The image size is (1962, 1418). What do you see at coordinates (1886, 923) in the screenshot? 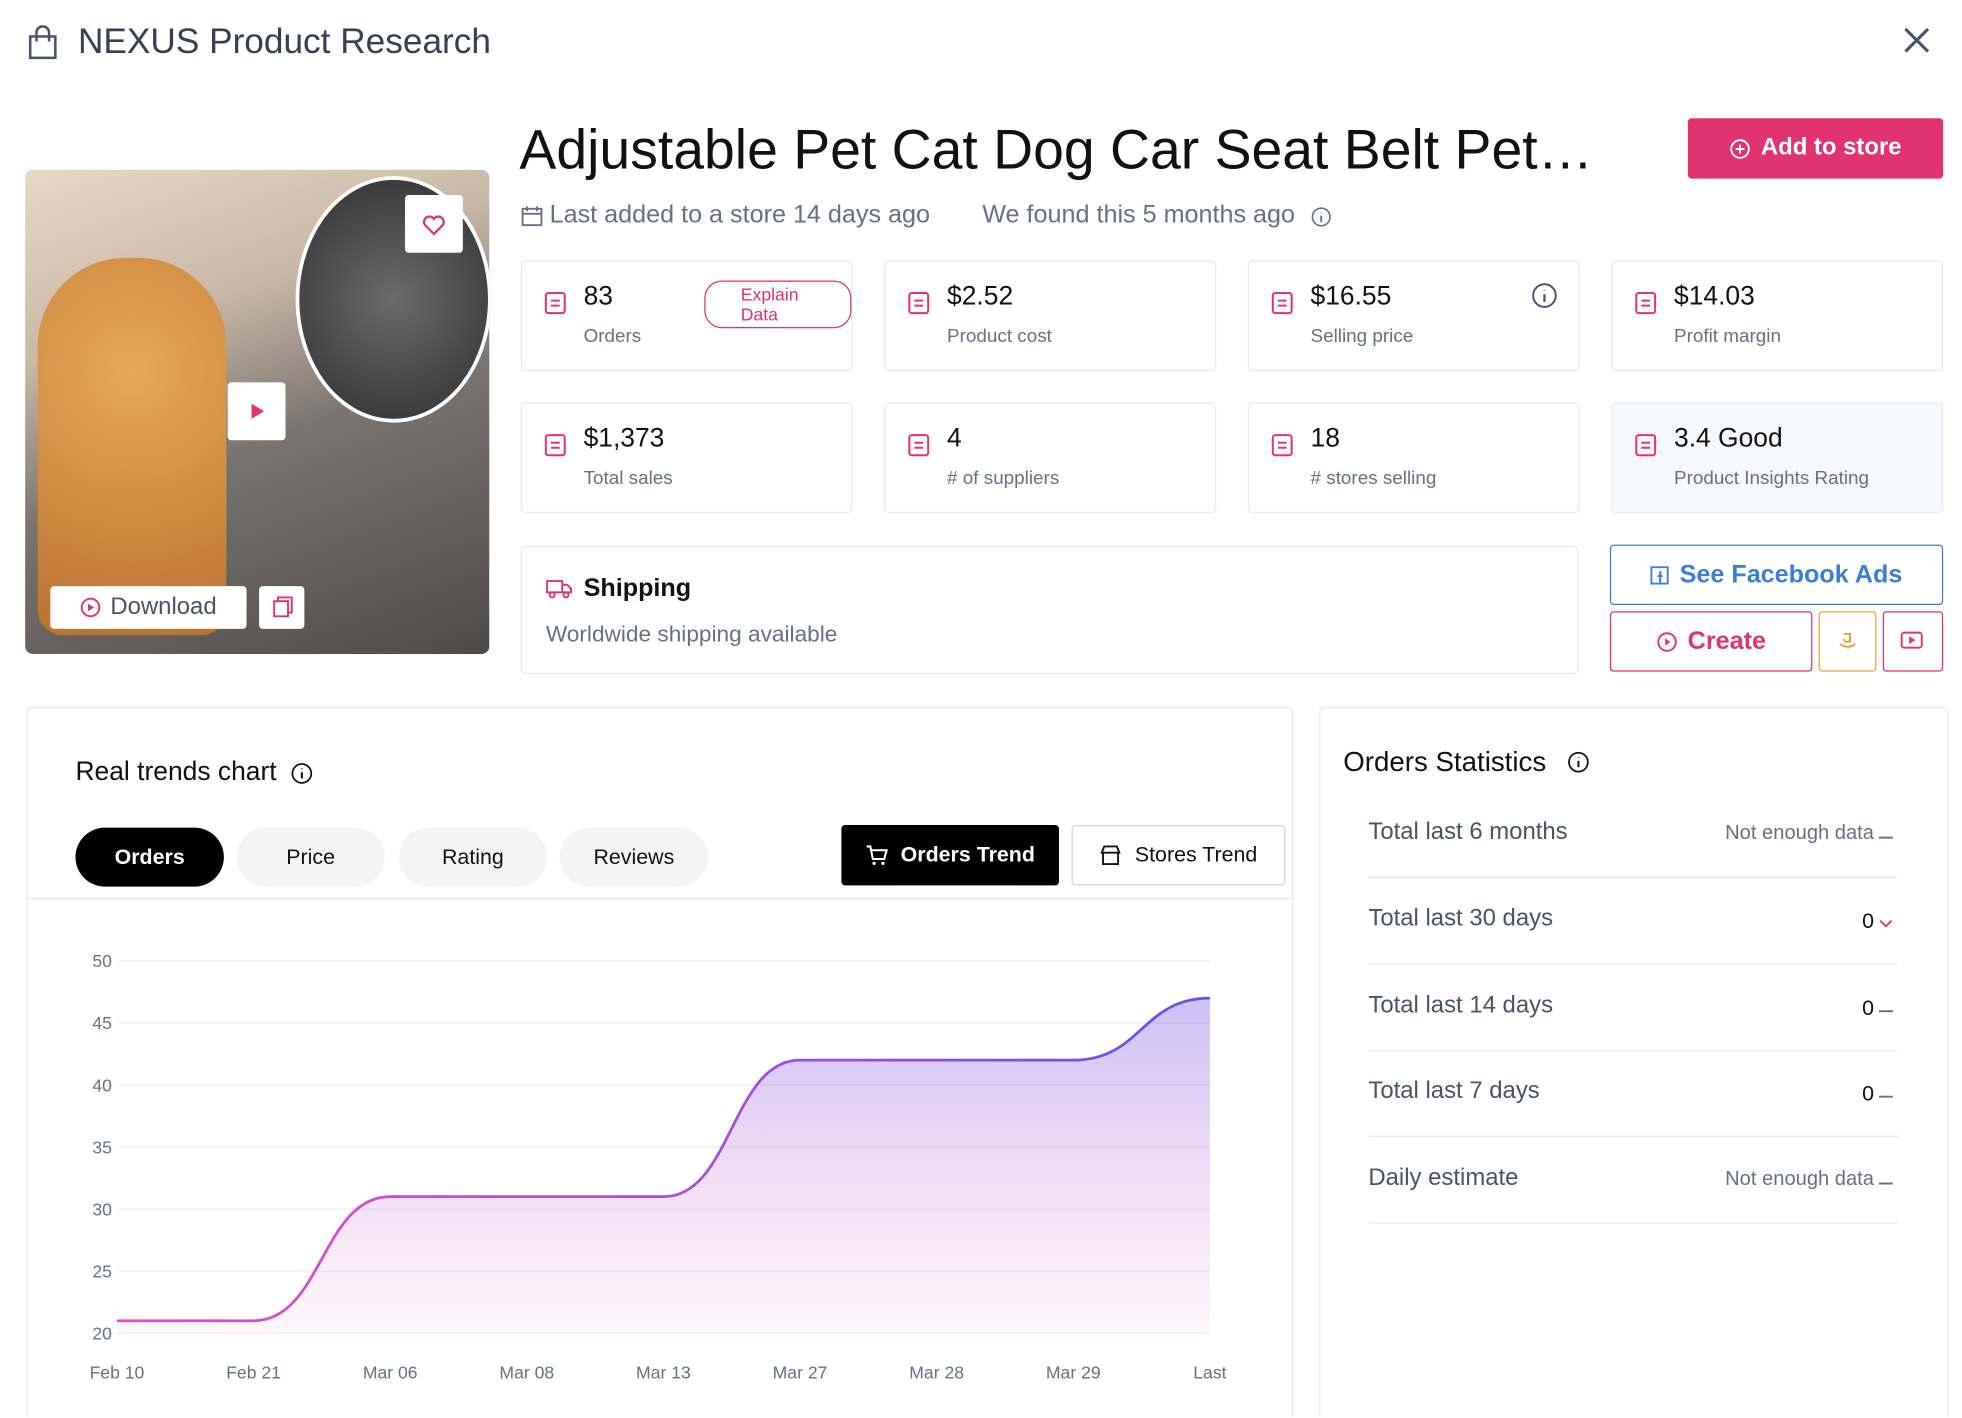
I see `down-indicator` at bounding box center [1886, 923].